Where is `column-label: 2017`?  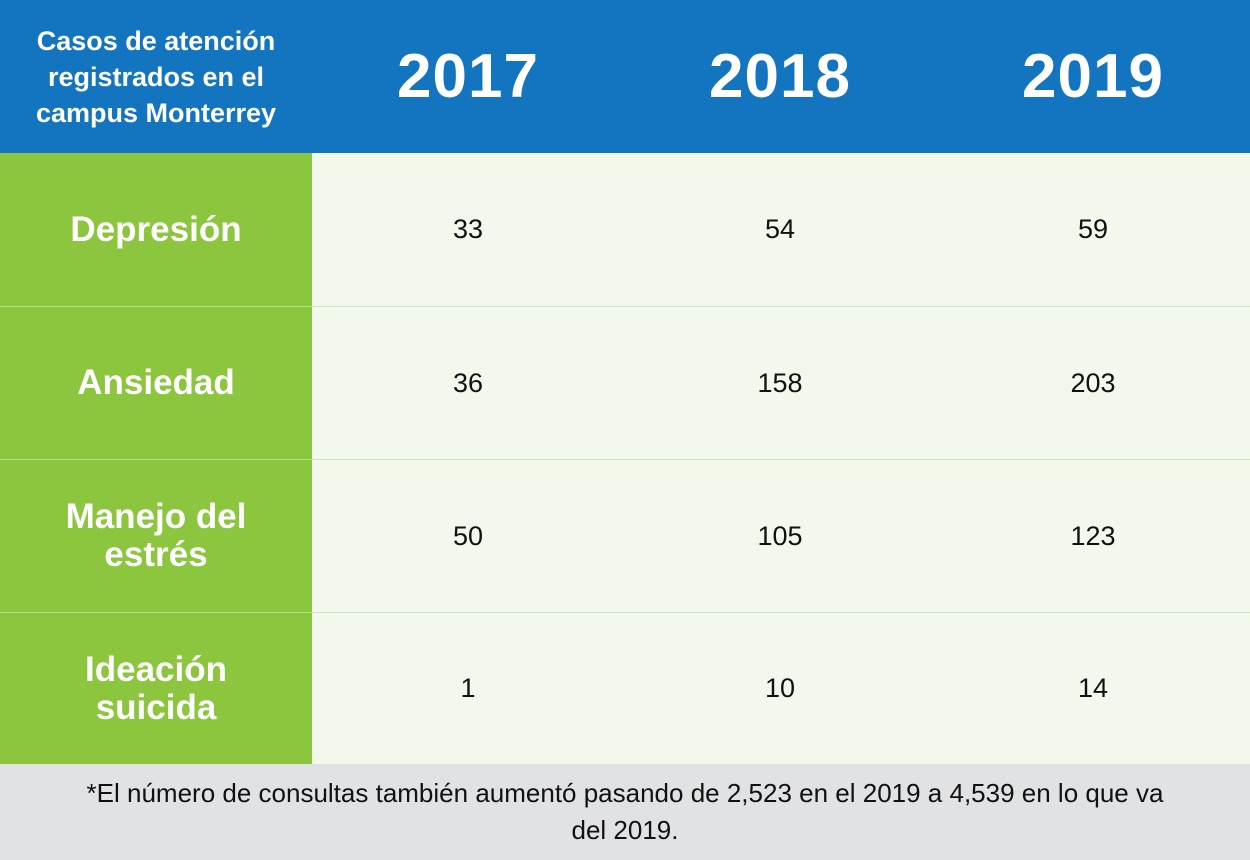
column-label: 2017 is located at coordinates (468, 76).